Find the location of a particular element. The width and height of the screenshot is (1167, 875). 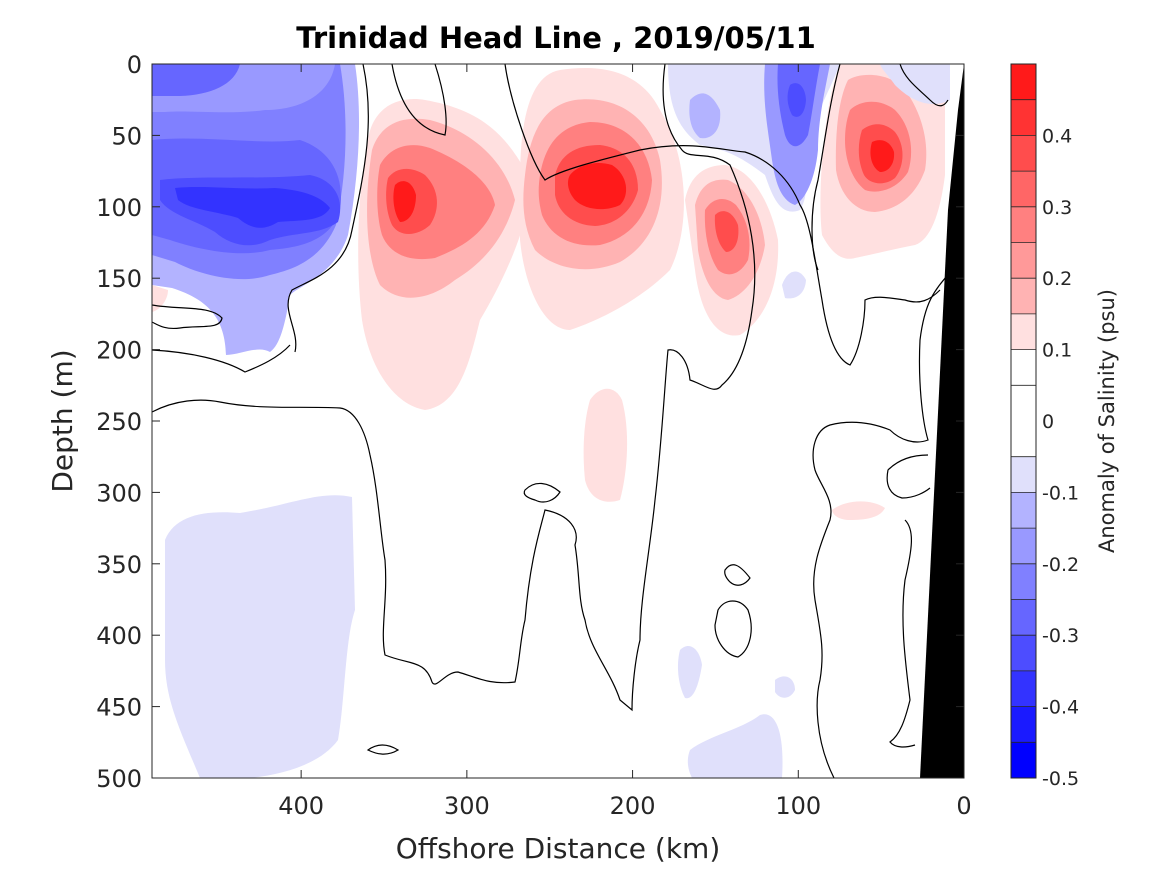

colorbar-tick-label: 0.3 is located at coordinates (1057, 208).